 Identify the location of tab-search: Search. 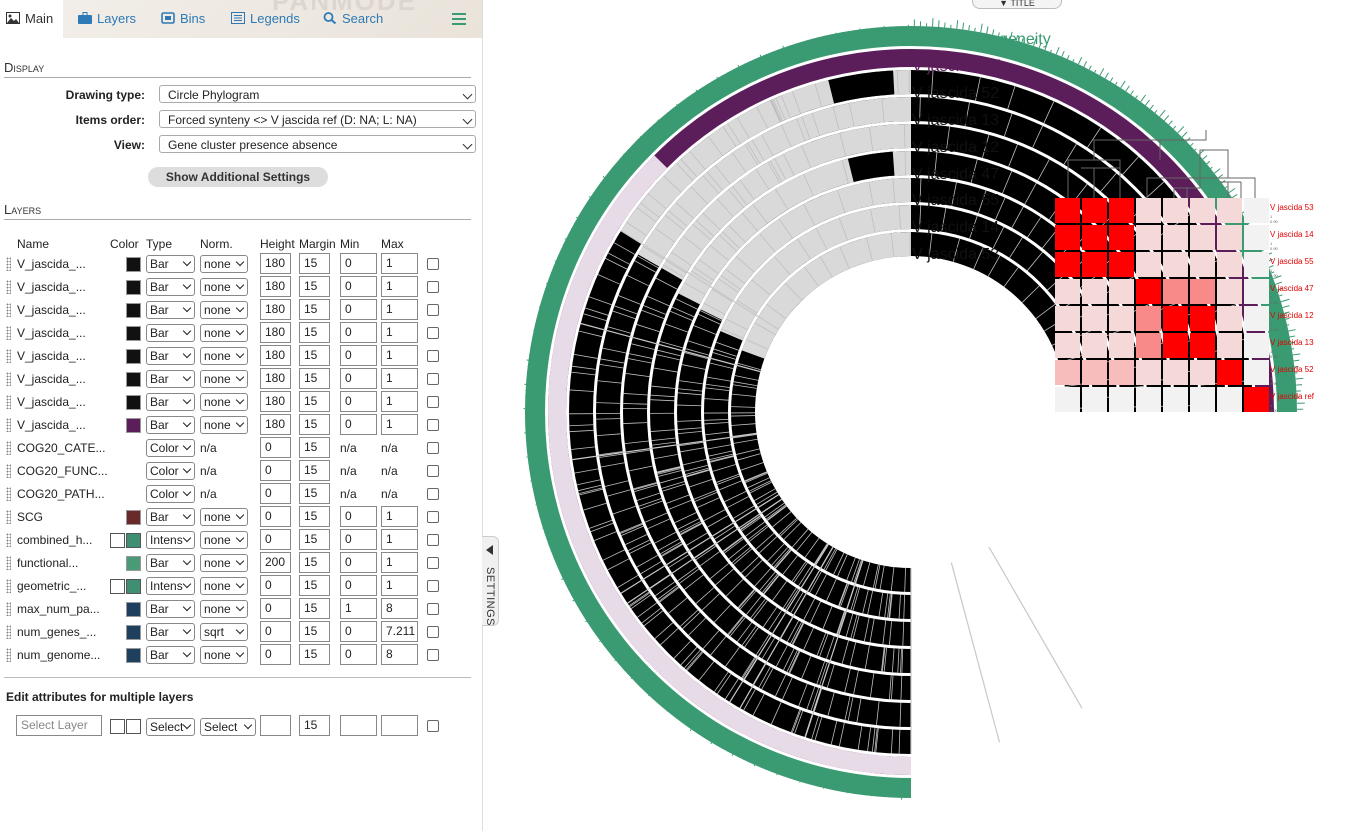
(353, 19).